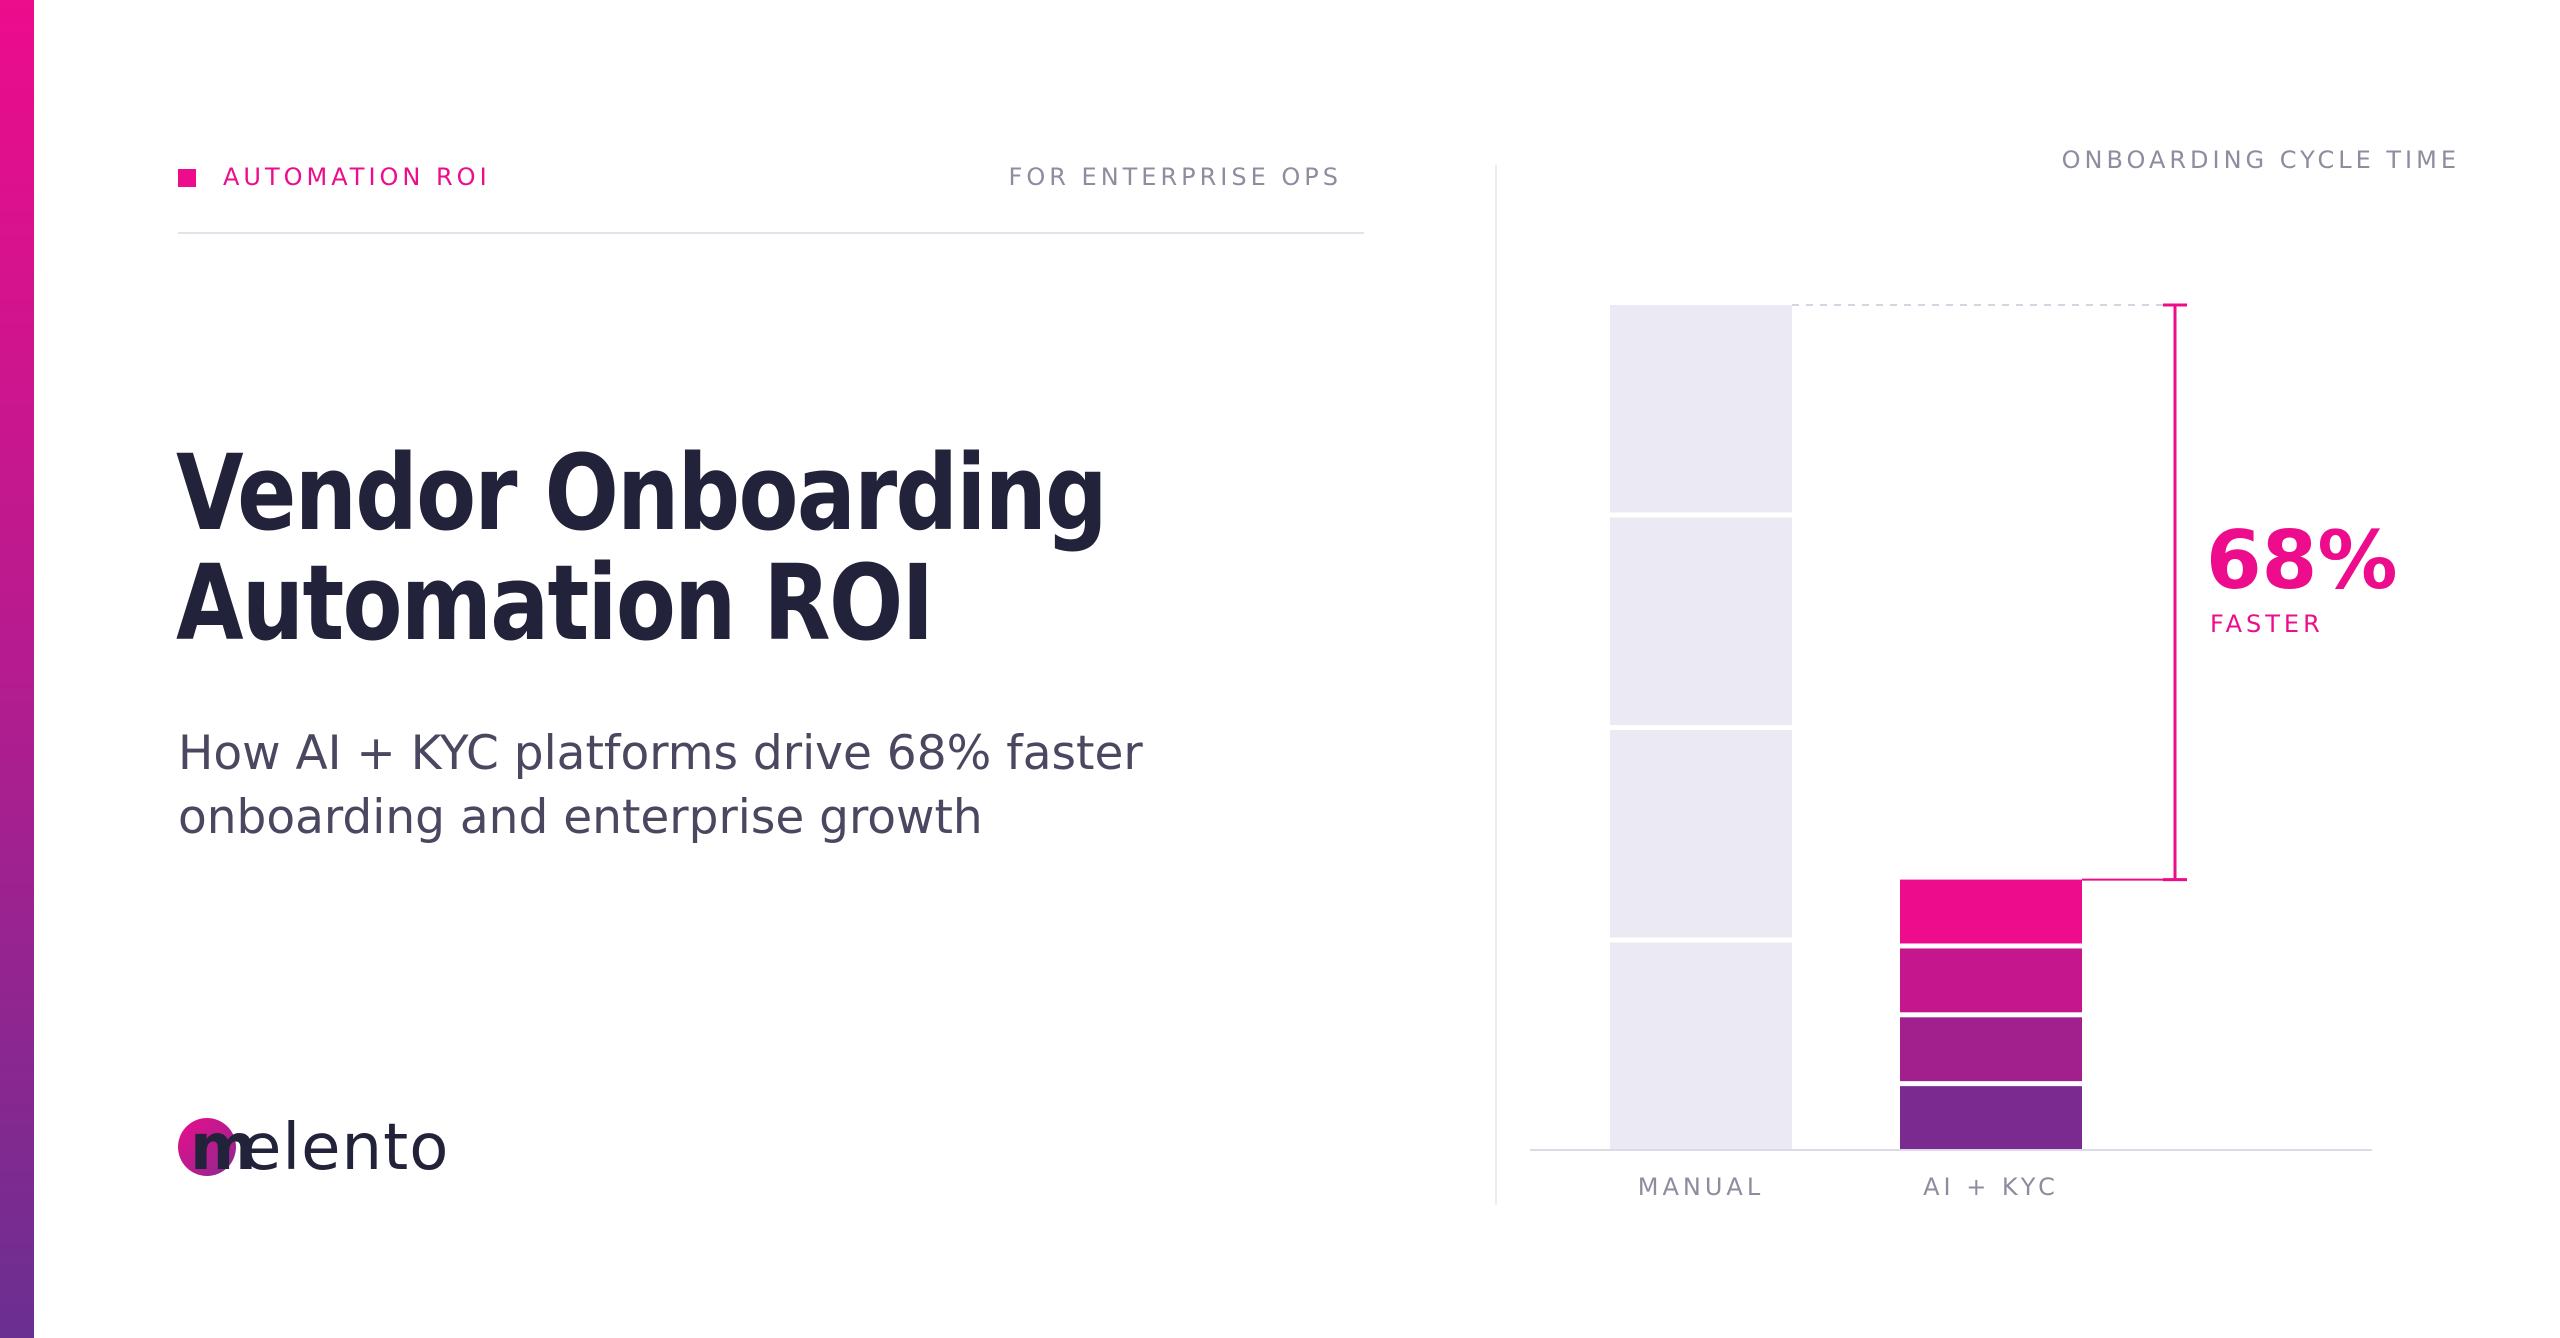  Describe the element at coordinates (580, 817) in the screenshot. I see `subtitle-line-2: onboarding and enterprise growth` at that location.